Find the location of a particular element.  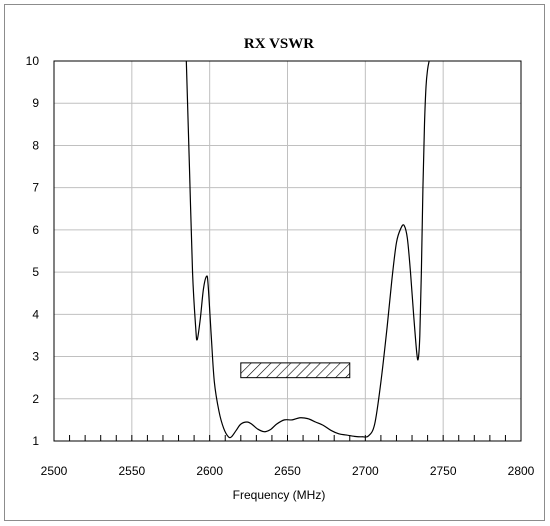

y-tick-label: 7 is located at coordinates (35, 188).